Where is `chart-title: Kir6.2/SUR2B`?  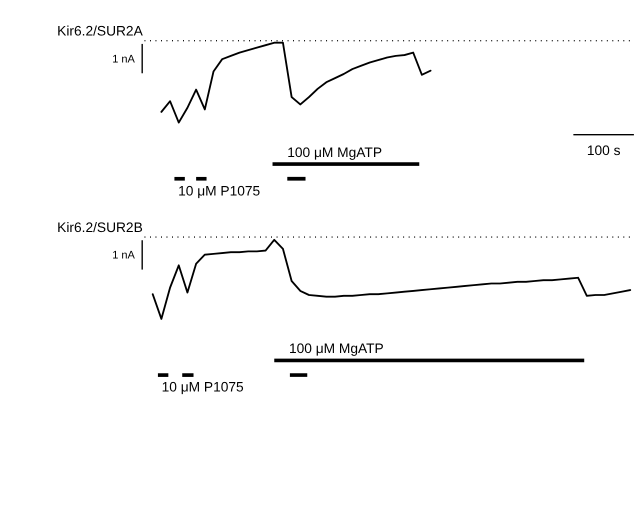 chart-title: Kir6.2/SUR2B is located at coordinates (100, 227).